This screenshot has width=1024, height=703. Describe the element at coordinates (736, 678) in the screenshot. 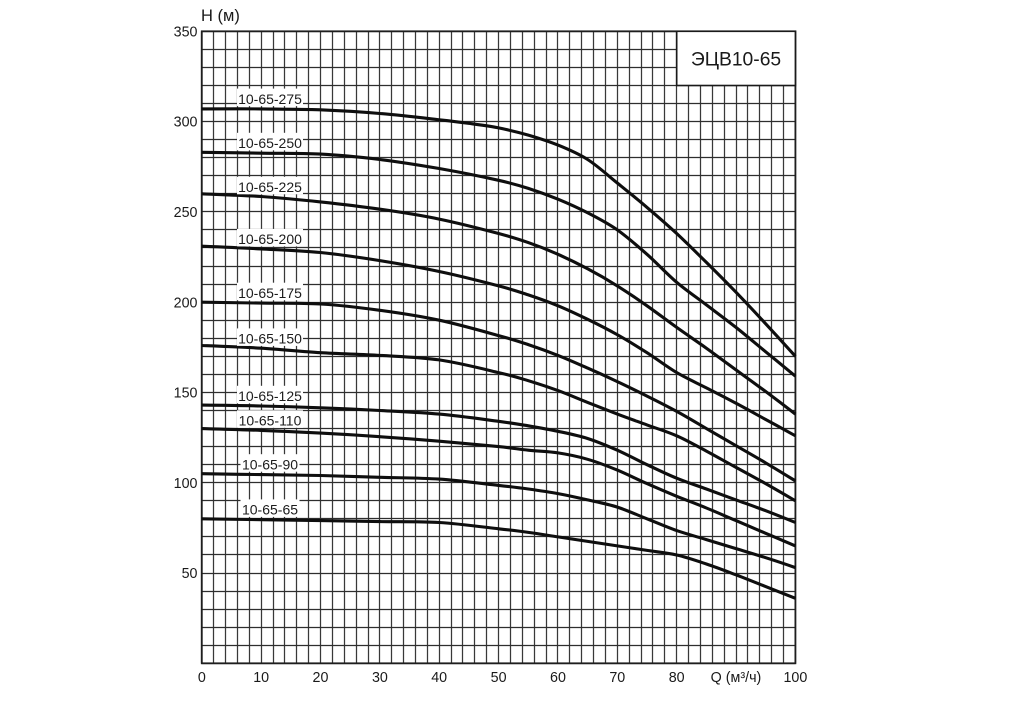

I see `svg-text: Q (м³/ч)` at that location.